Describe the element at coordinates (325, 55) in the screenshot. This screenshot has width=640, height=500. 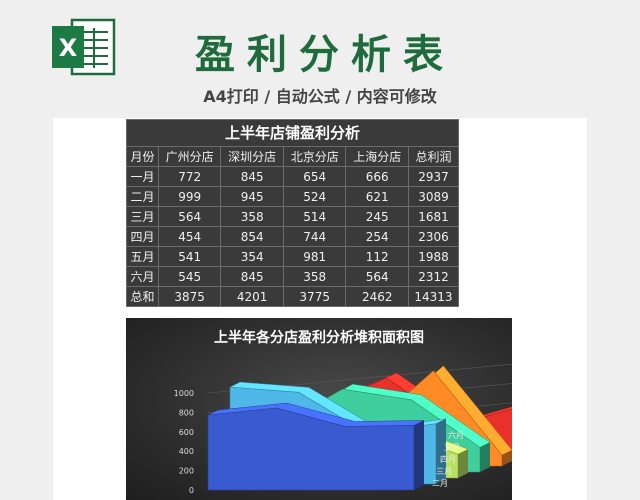
I see `page-title: 盈利分析表` at that location.